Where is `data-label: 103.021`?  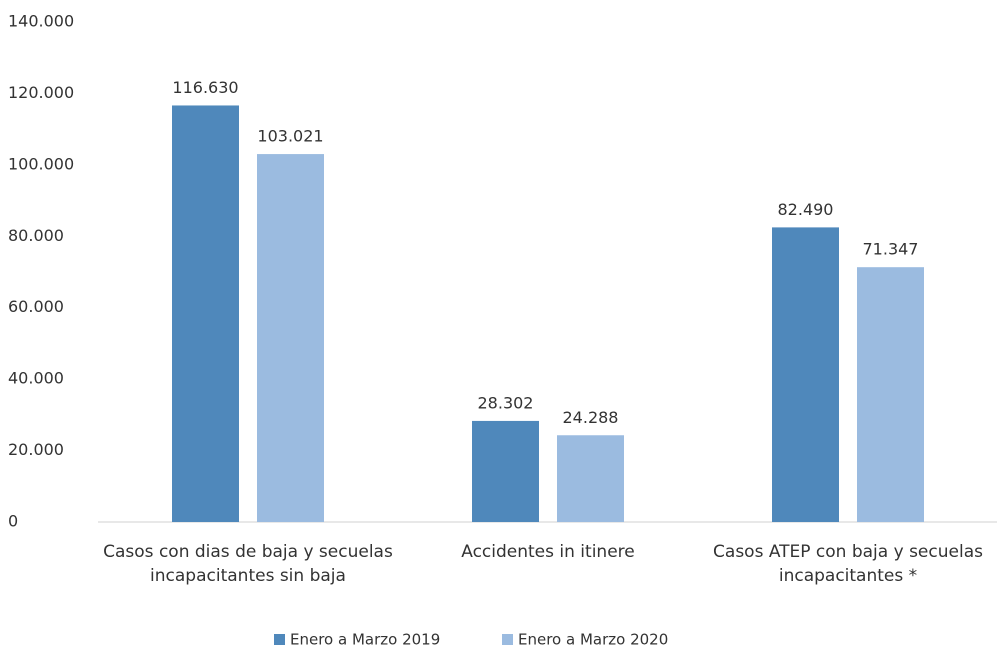 data-label: 103.021 is located at coordinates (290, 136).